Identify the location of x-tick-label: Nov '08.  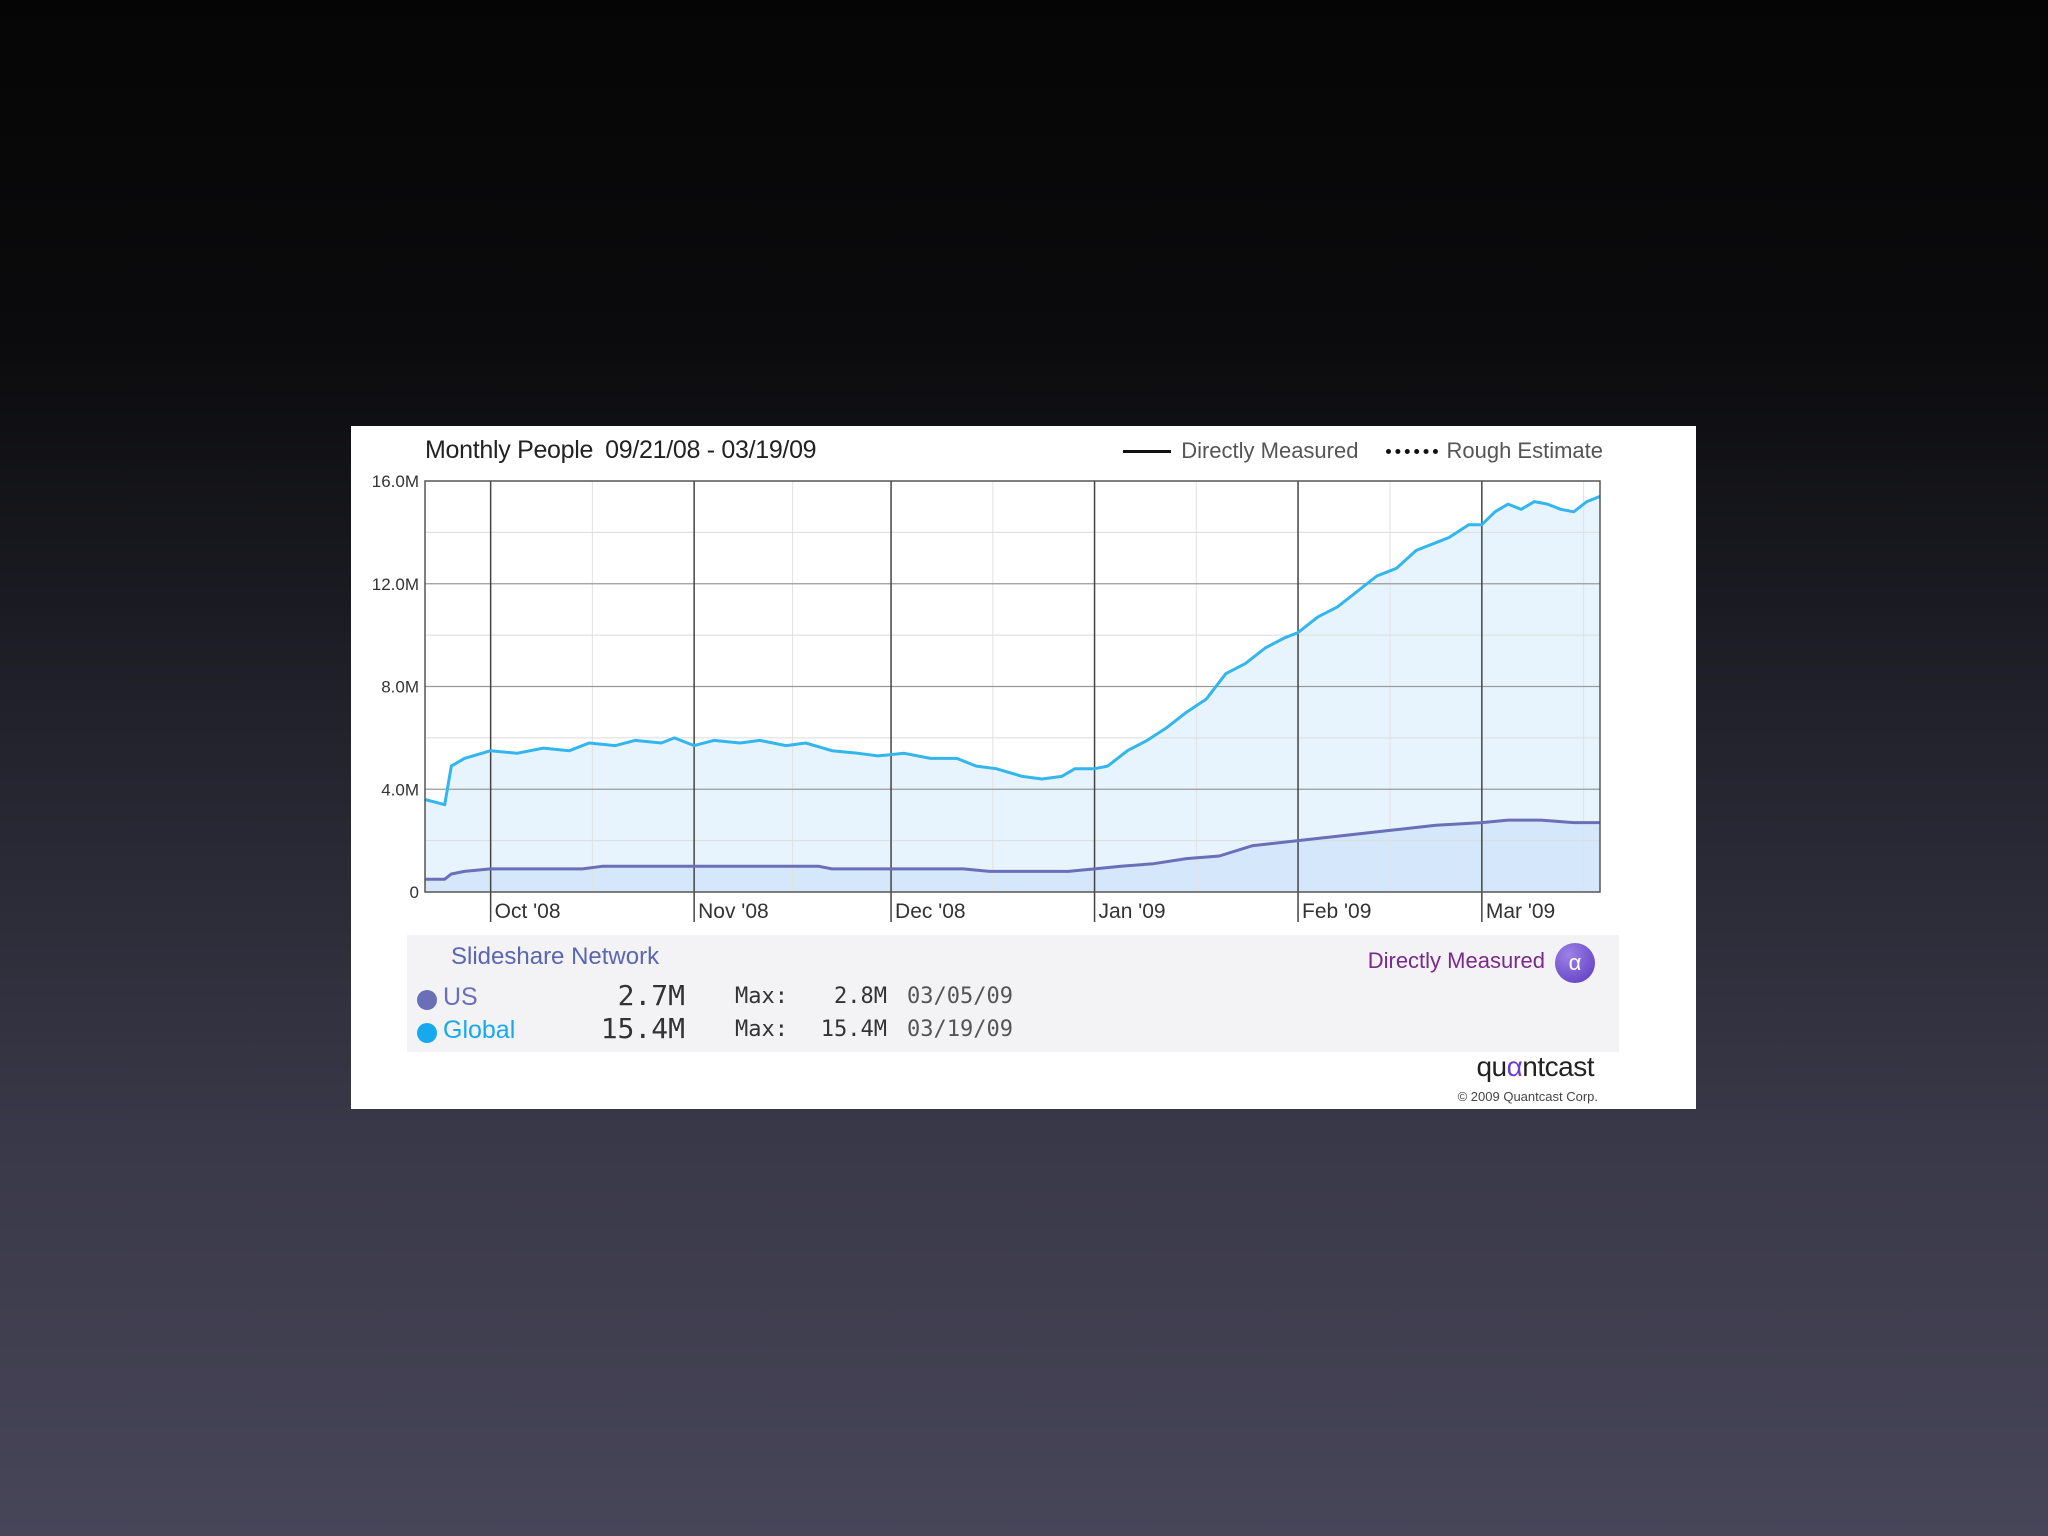
(733, 911).